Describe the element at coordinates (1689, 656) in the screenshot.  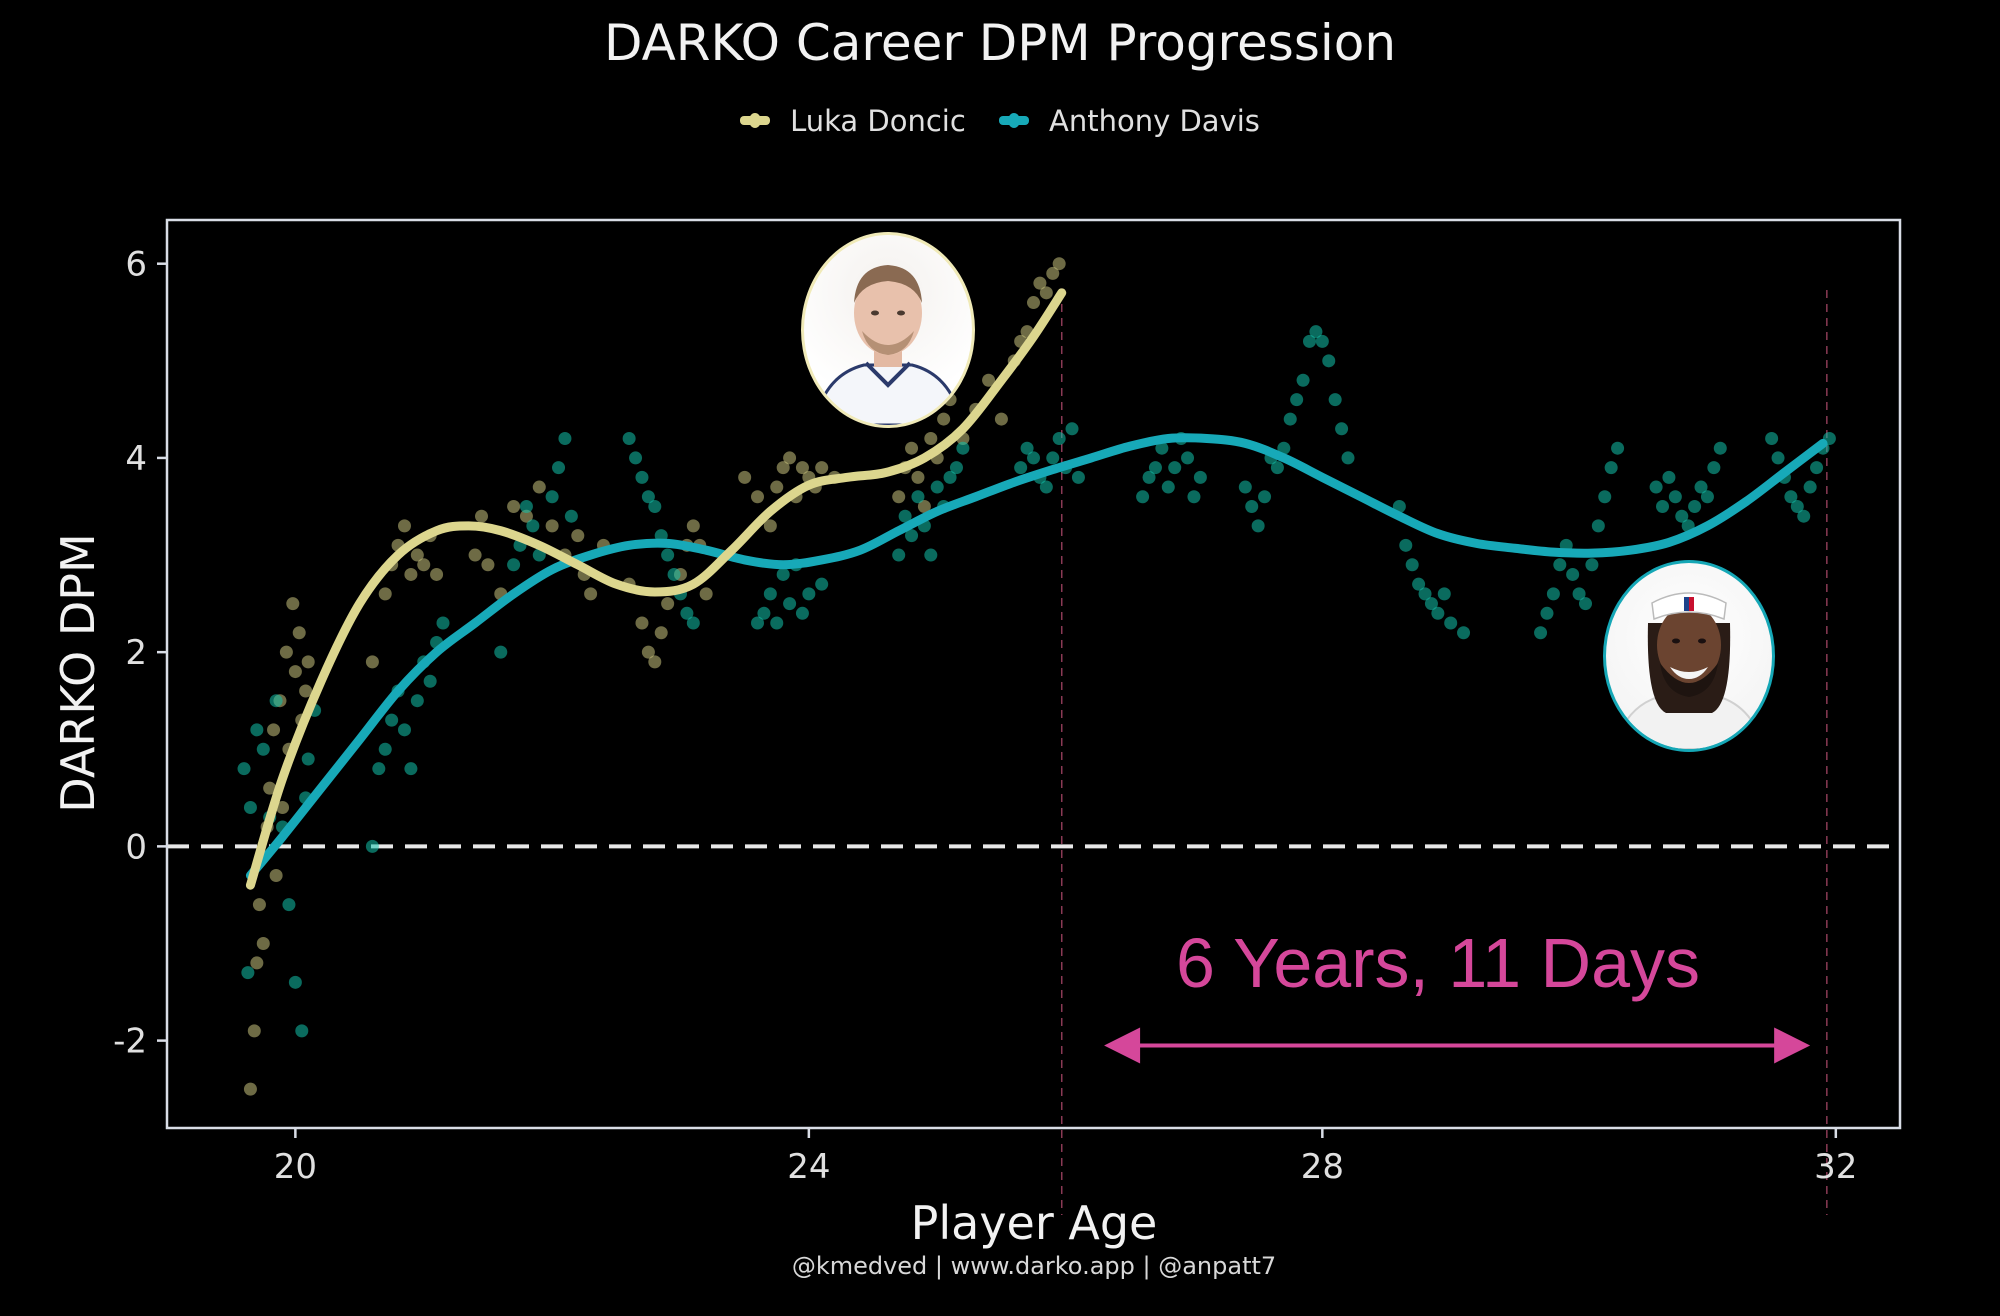
I see `player-photo-davis` at that location.